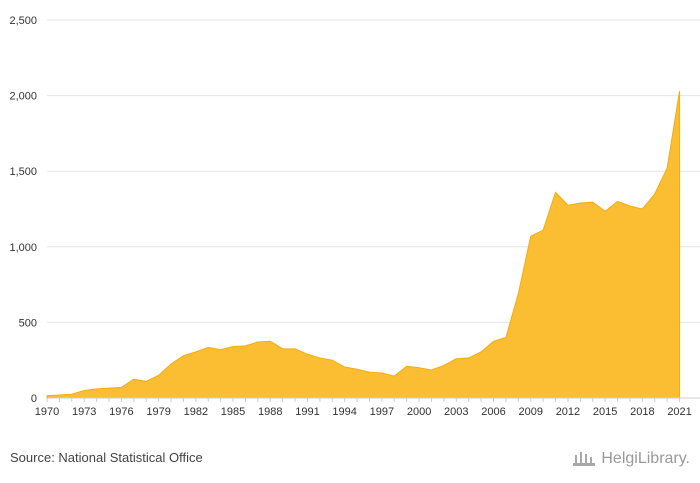 The image size is (700, 483). I want to click on x-tick-label: 2012, so click(568, 412).